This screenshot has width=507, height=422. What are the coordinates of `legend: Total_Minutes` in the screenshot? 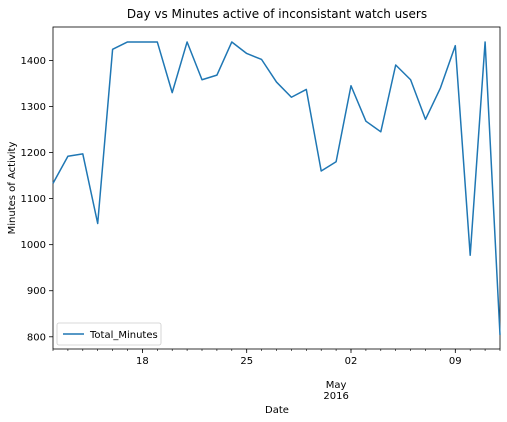 It's located at (109, 334).